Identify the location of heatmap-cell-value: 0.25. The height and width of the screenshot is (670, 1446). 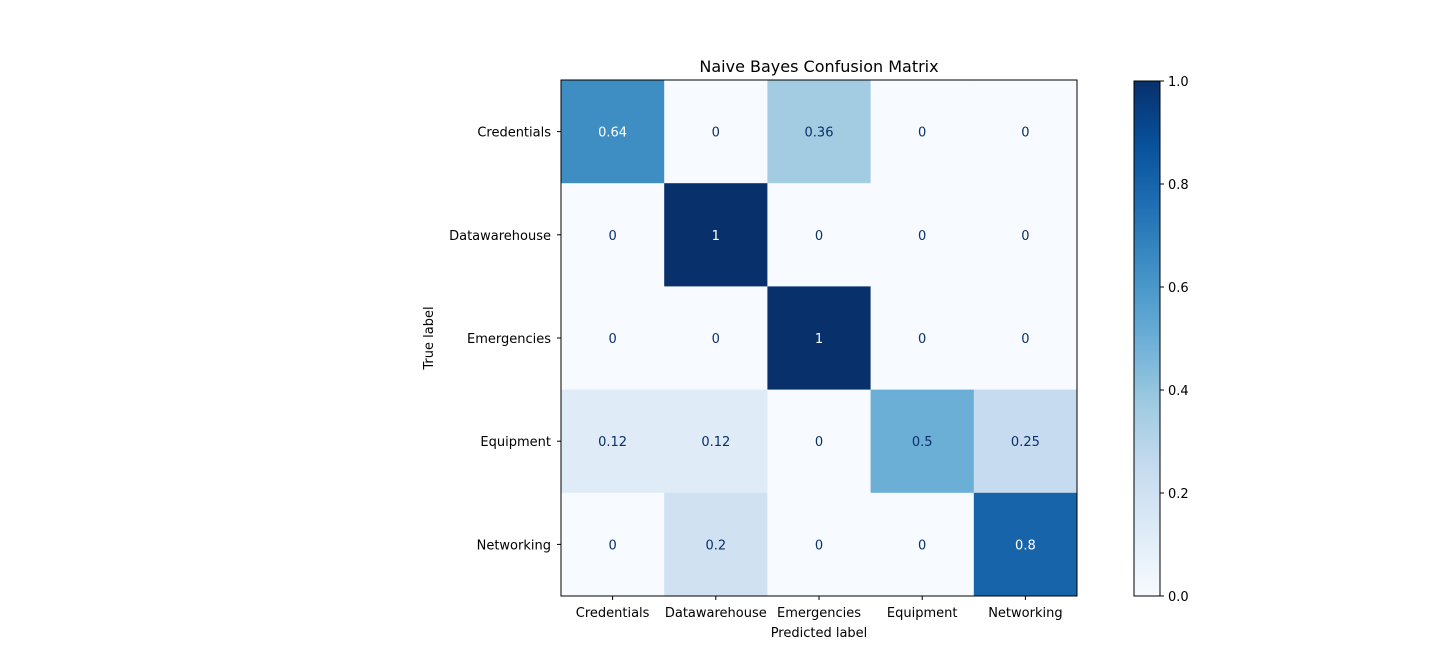
(1025, 442).